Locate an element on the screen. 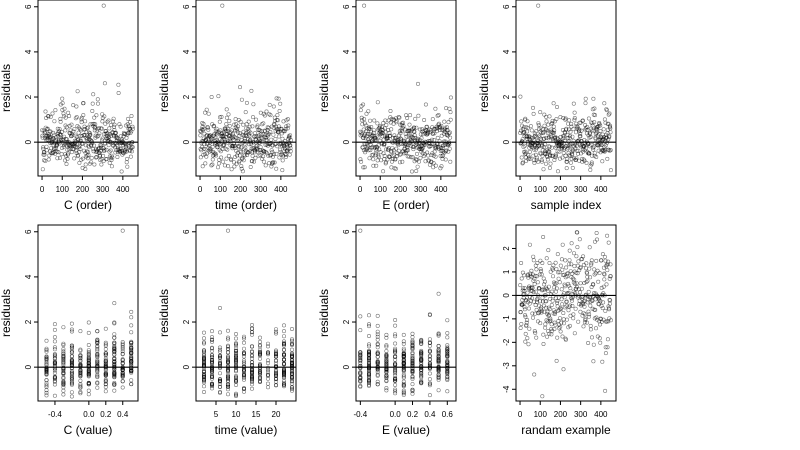 The image size is (800, 450). y-tick-label: -2 is located at coordinates (506, 342).